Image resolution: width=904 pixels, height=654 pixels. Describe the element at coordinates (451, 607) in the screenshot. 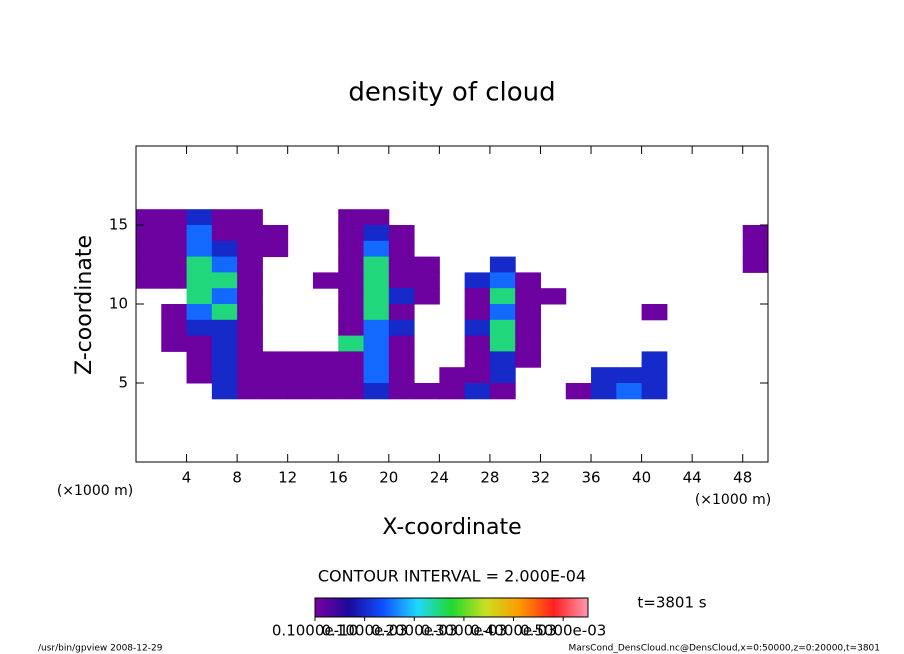

I see `colorbar` at that location.